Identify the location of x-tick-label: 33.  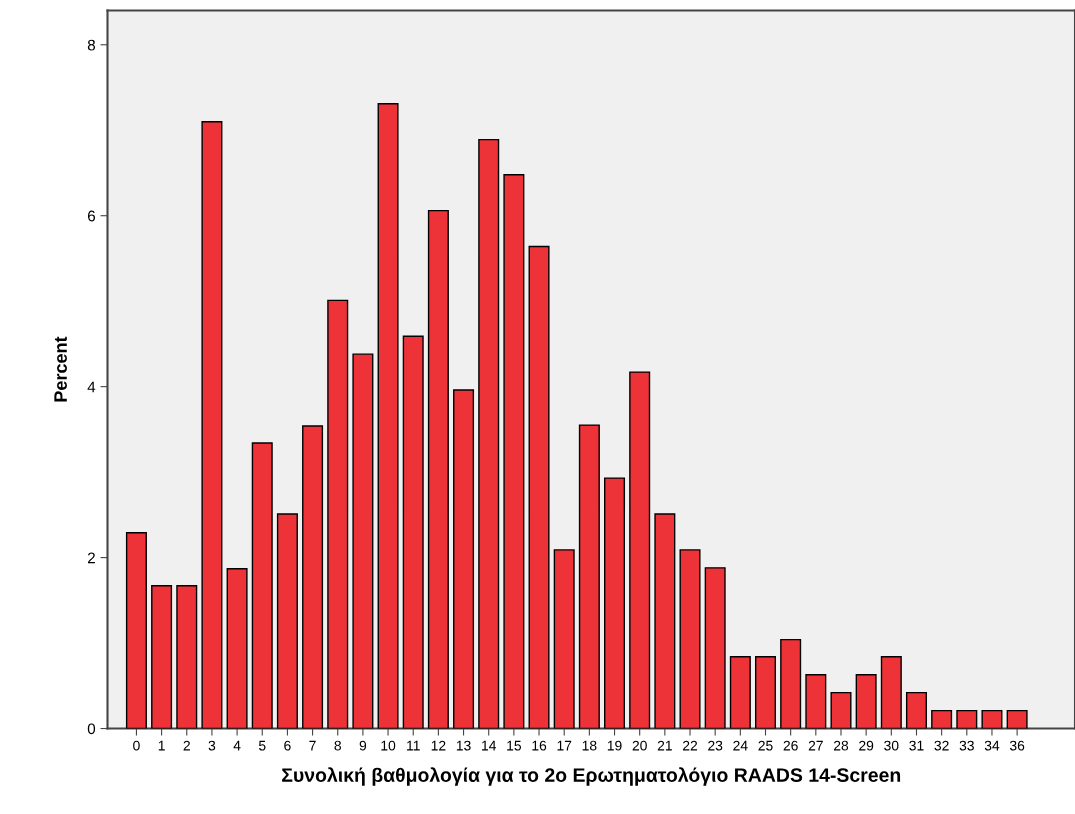
(966, 745).